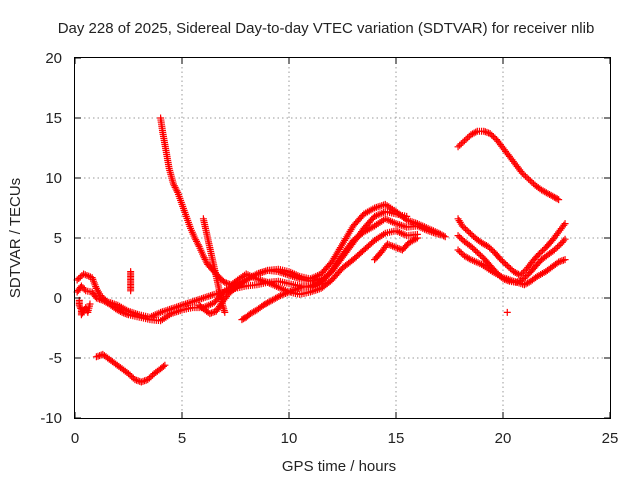 Image resolution: width=640 pixels, height=480 pixels. Describe the element at coordinates (324, 266) in the screenshot. I see `series-e` at that location.